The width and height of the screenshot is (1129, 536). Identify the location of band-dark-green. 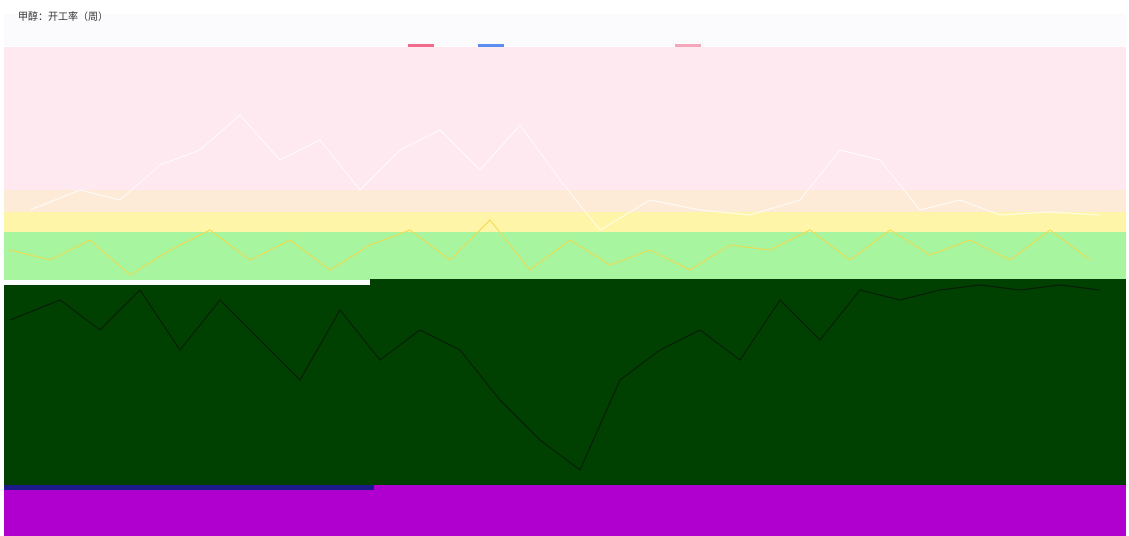
(187, 385).